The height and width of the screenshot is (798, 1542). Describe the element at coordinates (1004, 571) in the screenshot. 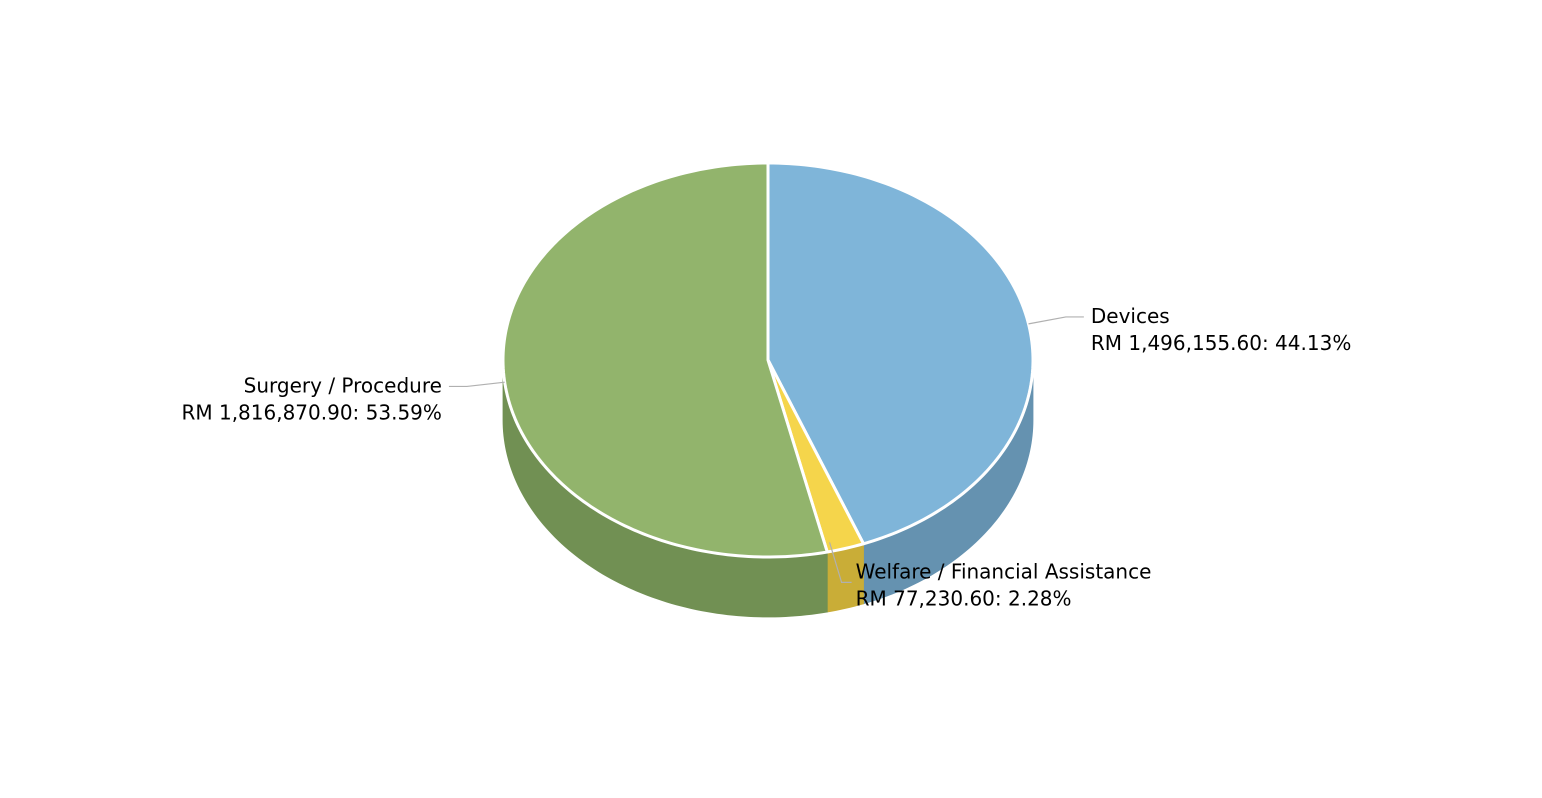

I see `slice-label-name-welfare-financial-assistance: Welfare / Financial Assistance` at that location.